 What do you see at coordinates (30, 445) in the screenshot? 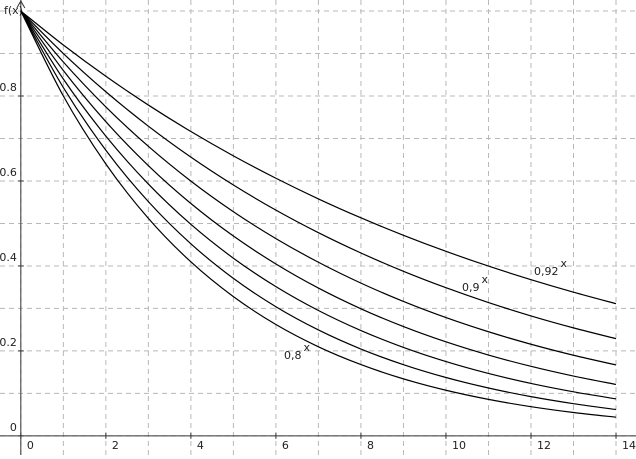
I see `x-tick-label: 0` at bounding box center [30, 445].